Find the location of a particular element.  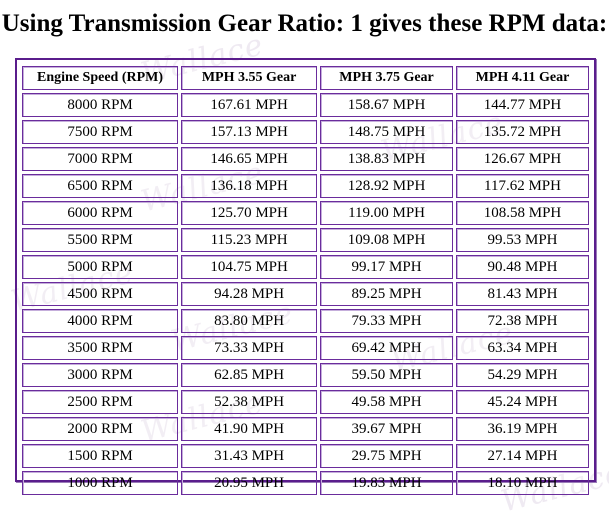

rpm-cell: 2500 RPM is located at coordinates (100, 402).